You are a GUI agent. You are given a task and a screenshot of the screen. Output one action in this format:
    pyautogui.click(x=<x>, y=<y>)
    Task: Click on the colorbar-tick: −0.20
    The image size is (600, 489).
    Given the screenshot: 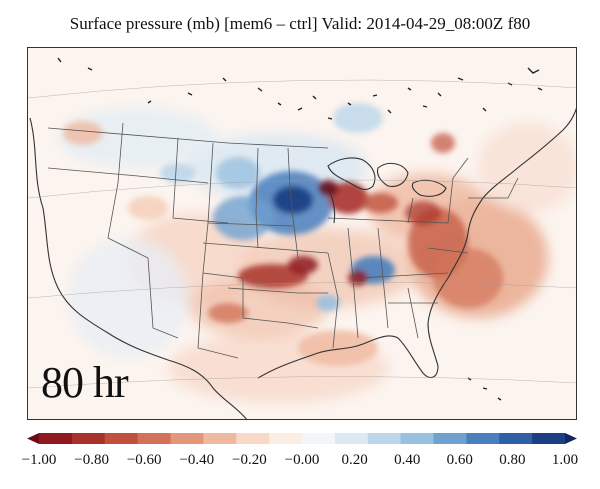 What is the action you would take?
    pyautogui.click(x=249, y=460)
    